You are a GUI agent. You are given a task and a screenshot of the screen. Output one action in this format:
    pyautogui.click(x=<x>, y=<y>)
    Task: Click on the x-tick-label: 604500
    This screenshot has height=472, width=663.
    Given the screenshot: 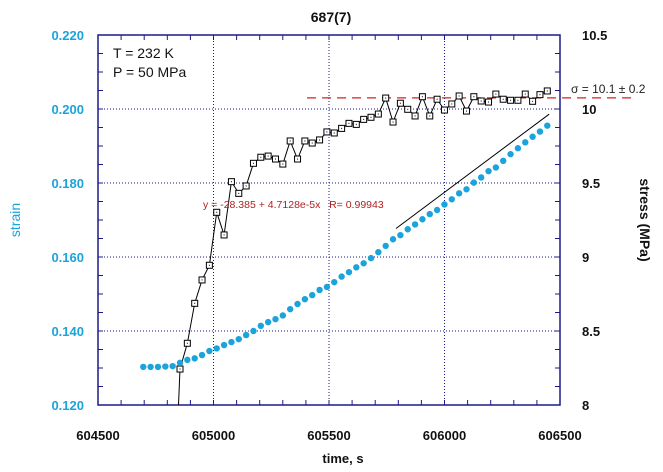 What is the action you would take?
    pyautogui.click(x=97, y=435)
    